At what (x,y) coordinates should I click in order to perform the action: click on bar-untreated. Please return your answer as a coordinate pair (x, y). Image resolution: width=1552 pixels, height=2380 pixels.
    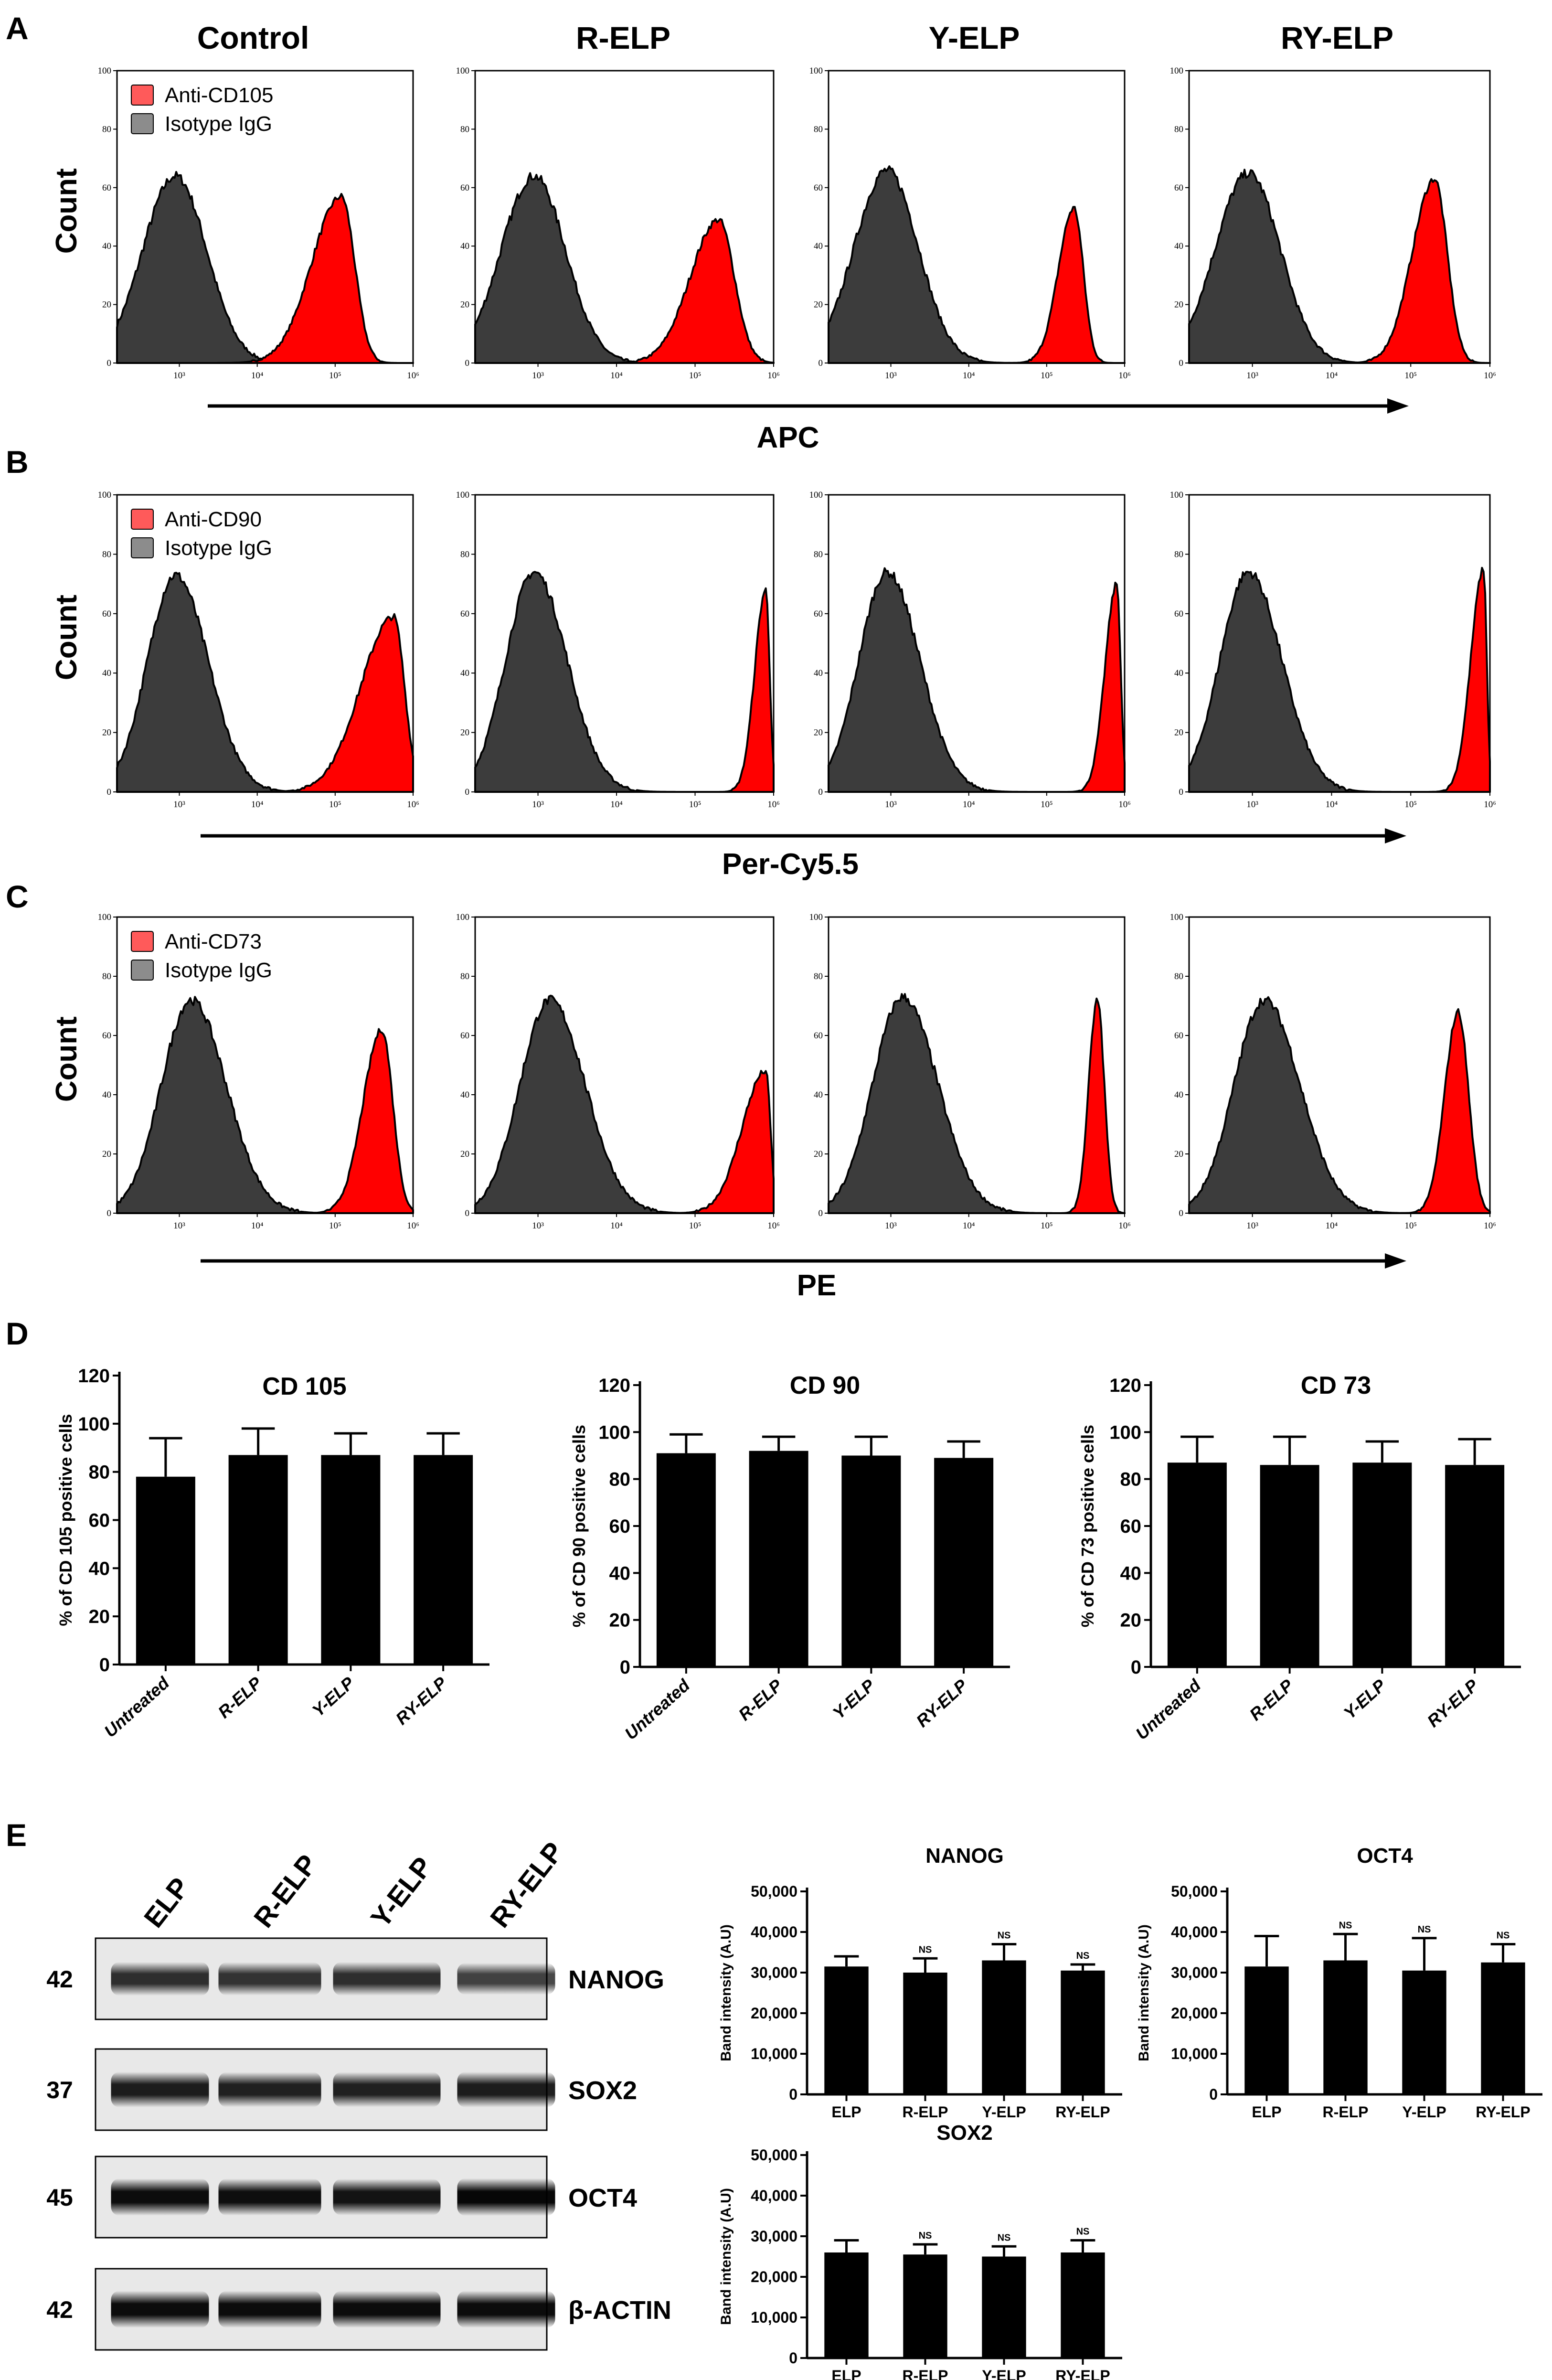
    Looking at the image, I should click on (1197, 1564).